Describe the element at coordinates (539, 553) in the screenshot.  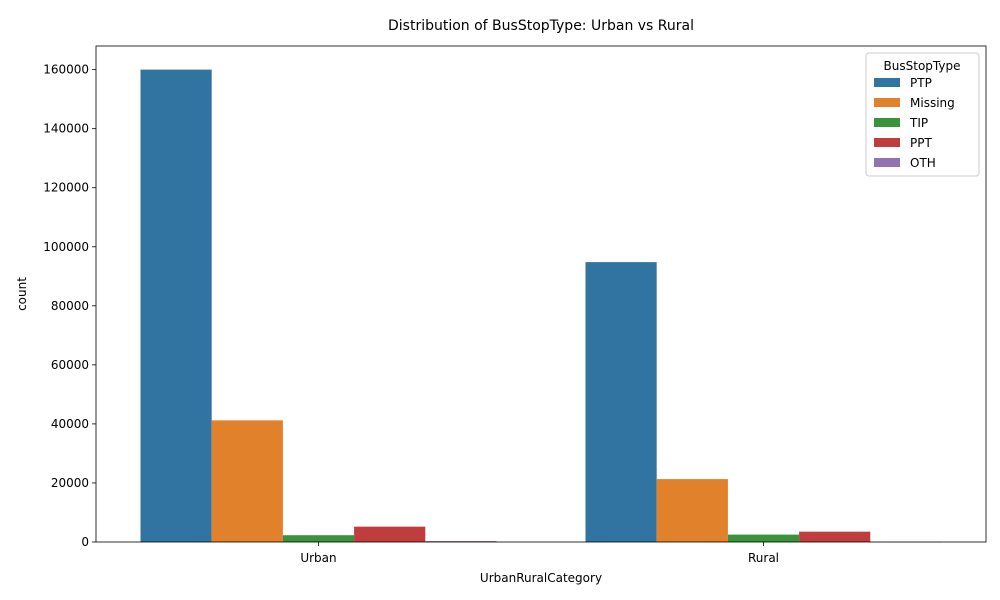
I see `x-axis: Urban Rural` at that location.